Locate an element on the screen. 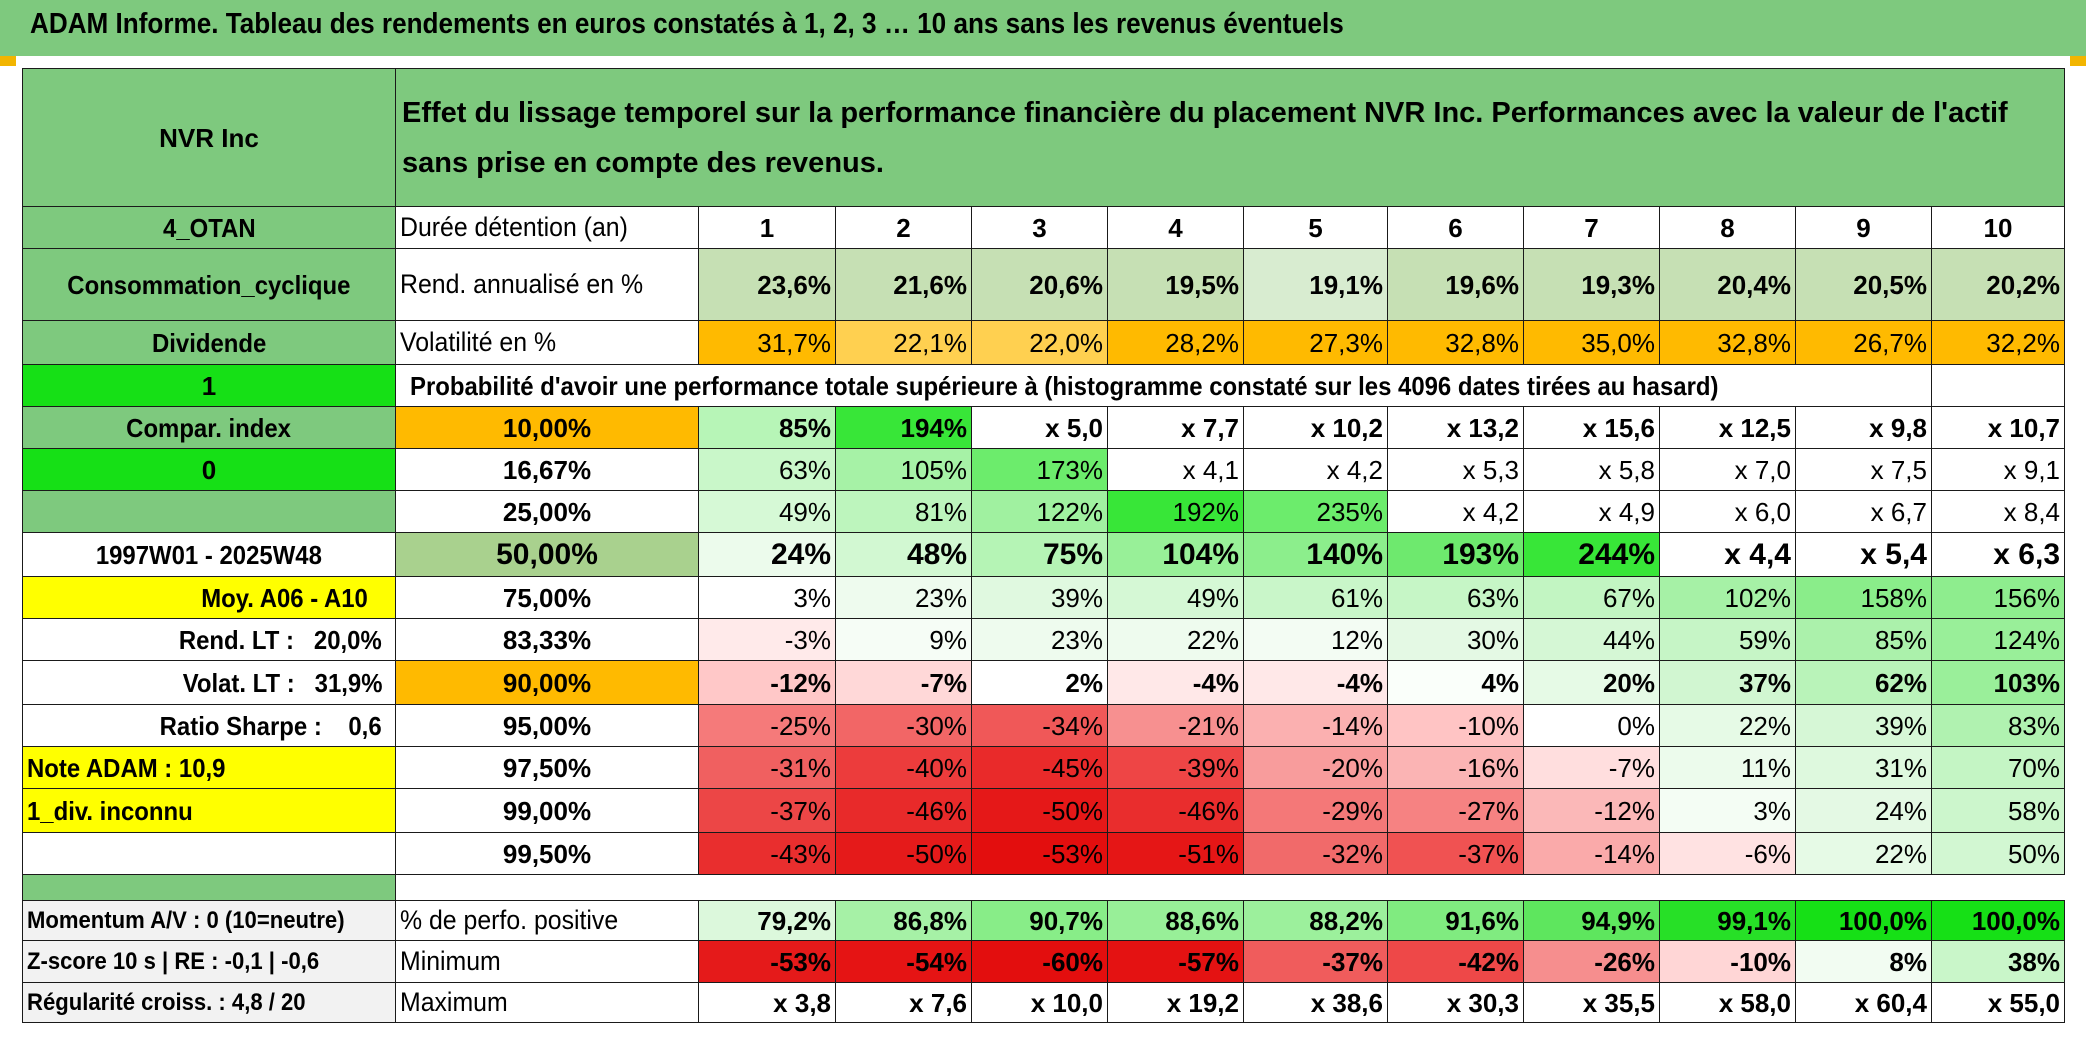  perfo-value: 94,9% is located at coordinates (1591, 920).